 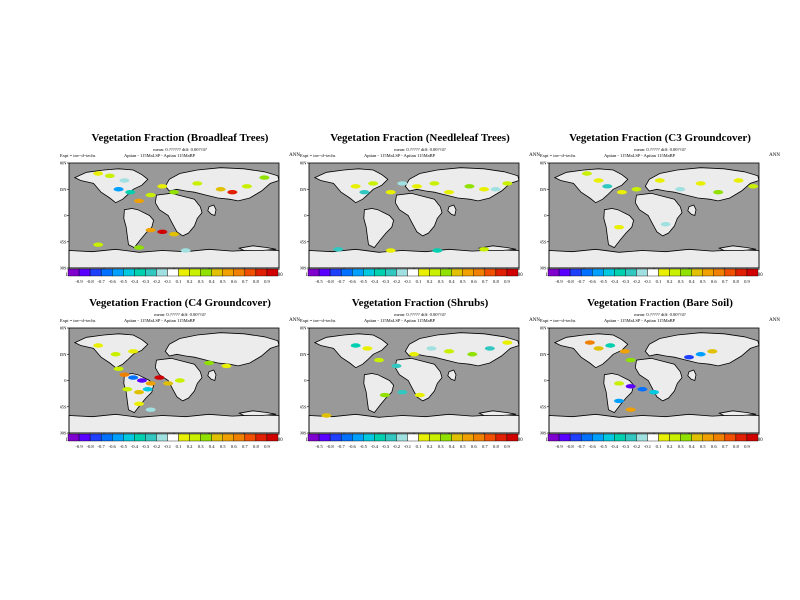 I want to click on panel-expt: Expt = inv~d~techs, so click(x=558, y=155).